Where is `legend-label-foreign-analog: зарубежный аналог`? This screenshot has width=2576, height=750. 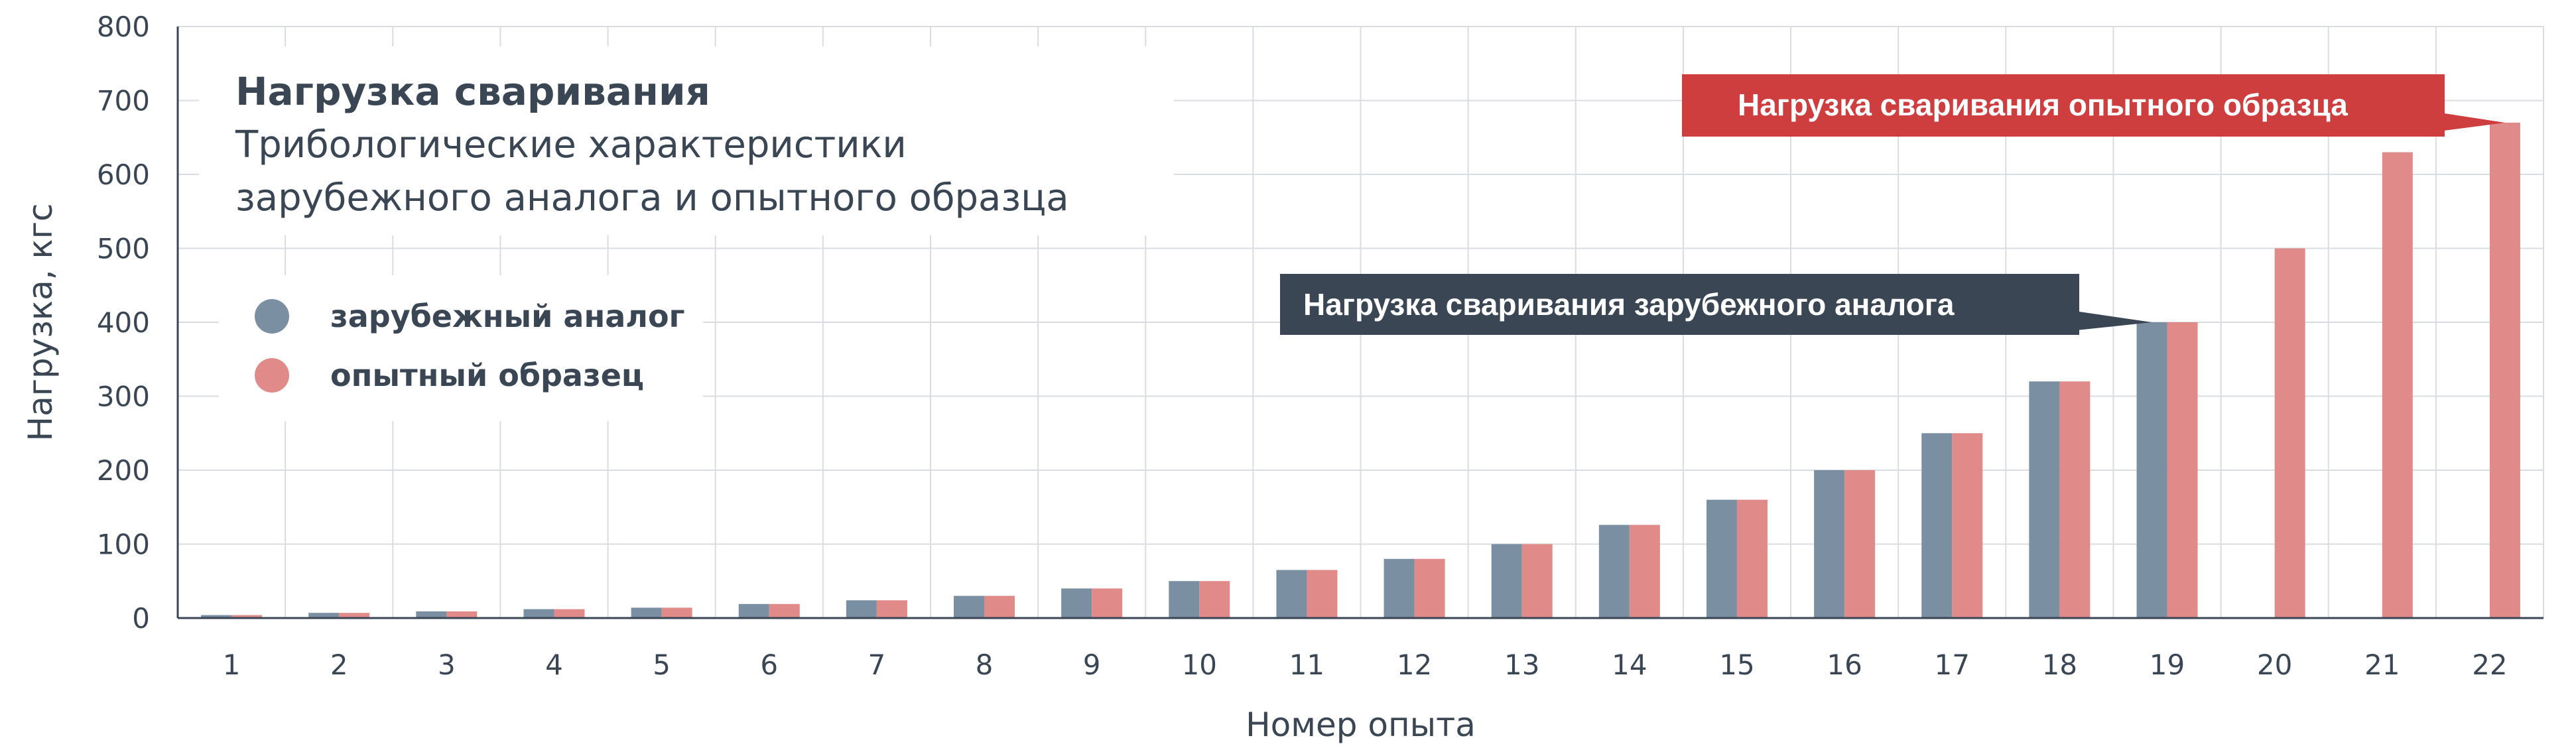
legend-label-foreign-analog: зарубежный аналог is located at coordinates (508, 316).